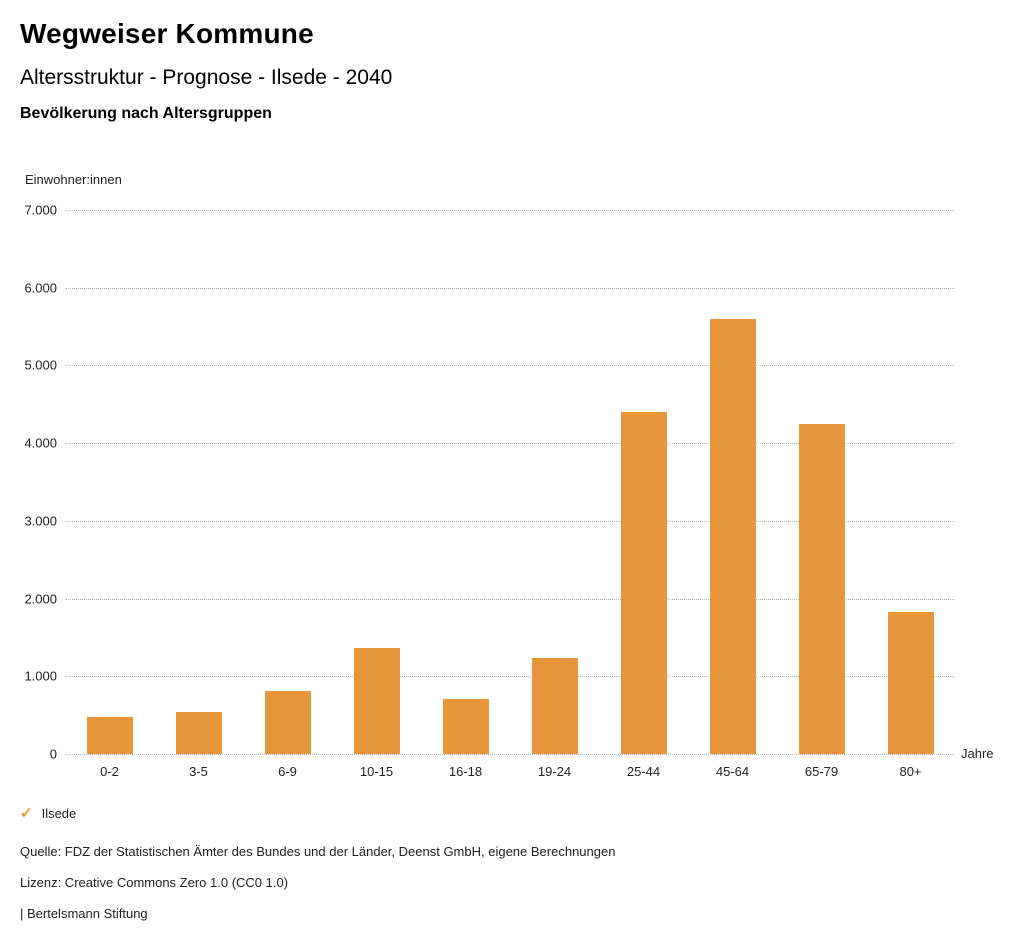  What do you see at coordinates (40, 599) in the screenshot?
I see `y-tick-label: 2.000` at bounding box center [40, 599].